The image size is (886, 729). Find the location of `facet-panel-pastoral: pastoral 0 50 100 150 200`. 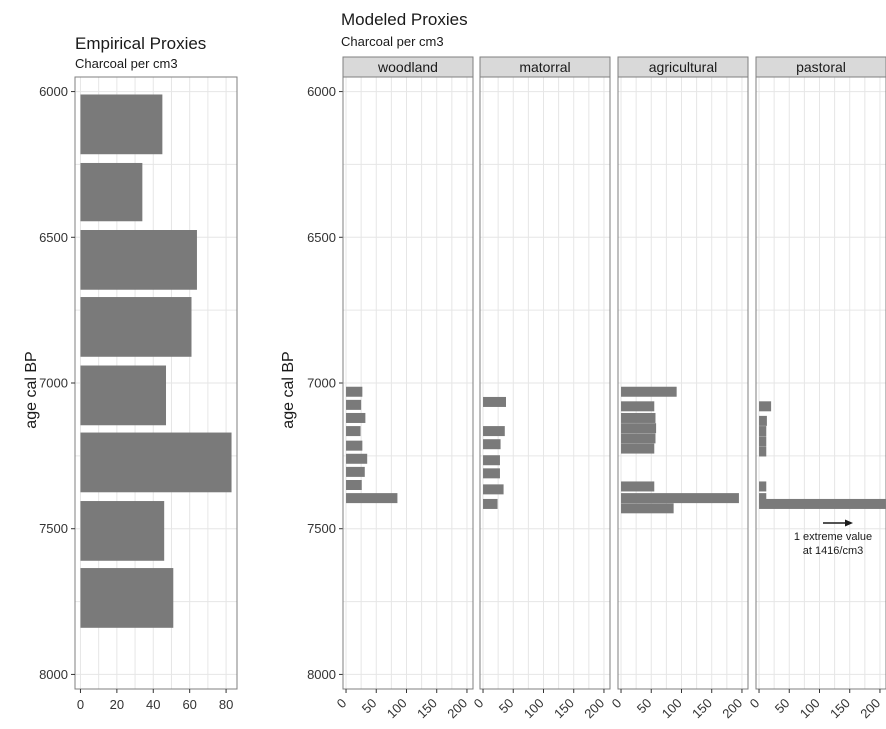

facet-panel-pastoral: pastoral 0 50 100 150 200 is located at coordinates (816, 388).